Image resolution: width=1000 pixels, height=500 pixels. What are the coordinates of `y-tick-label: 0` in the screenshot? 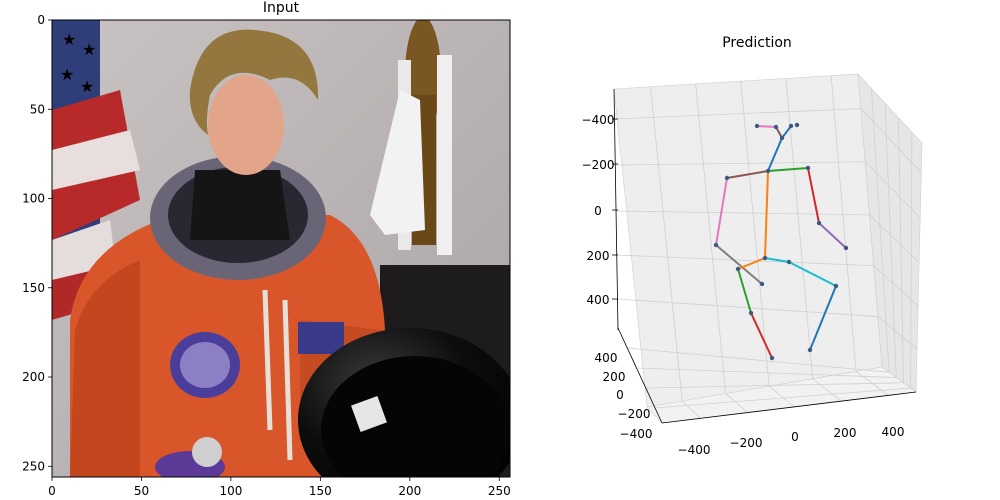 It's located at (620, 395).